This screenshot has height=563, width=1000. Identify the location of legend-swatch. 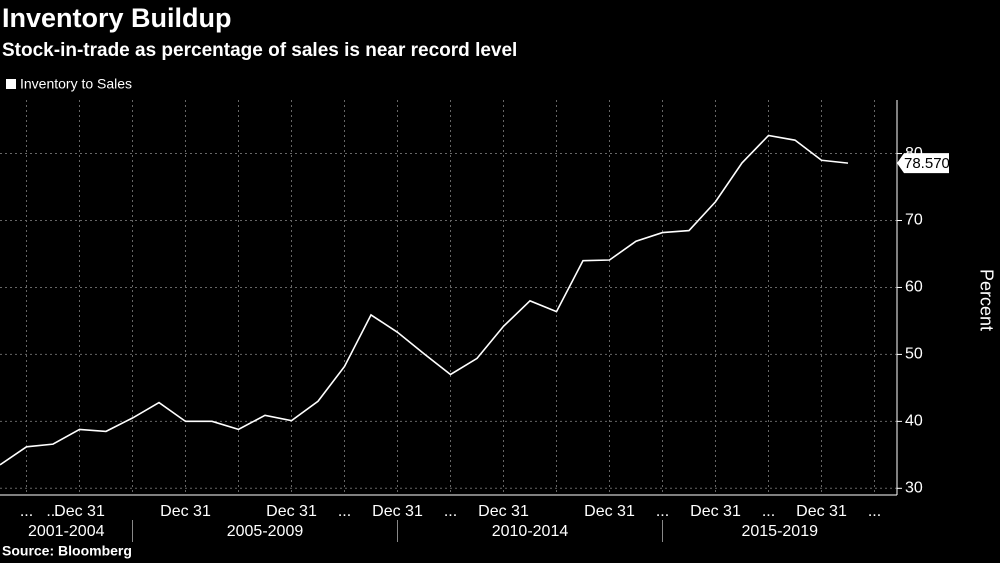
(11, 84).